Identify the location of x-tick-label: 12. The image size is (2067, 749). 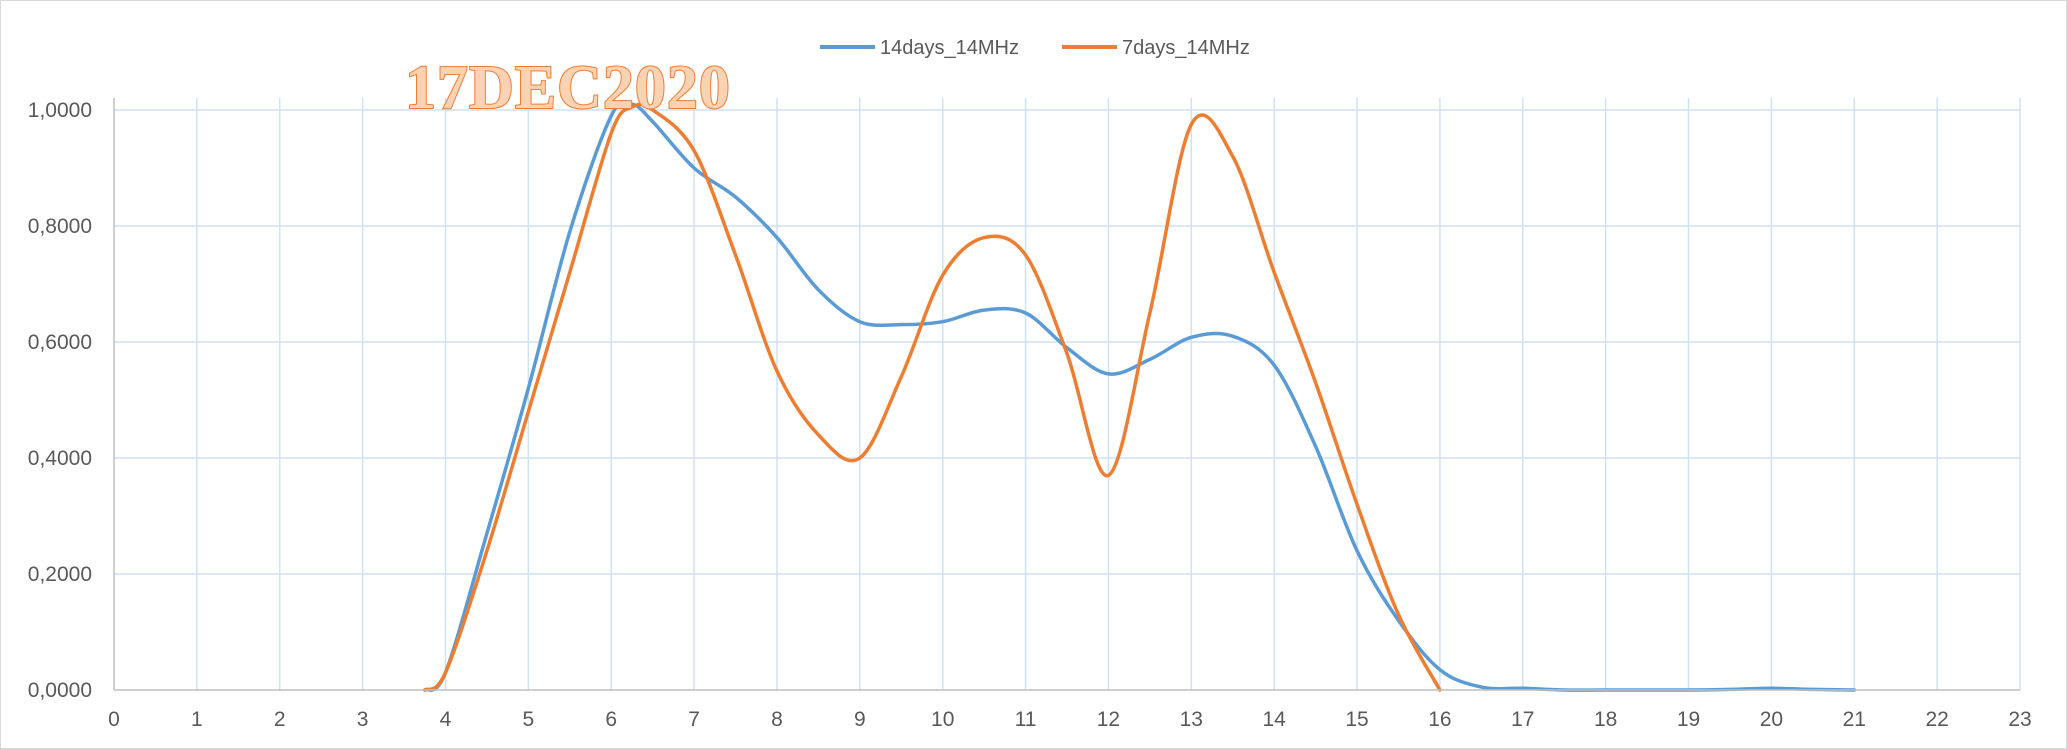
(1108, 719).